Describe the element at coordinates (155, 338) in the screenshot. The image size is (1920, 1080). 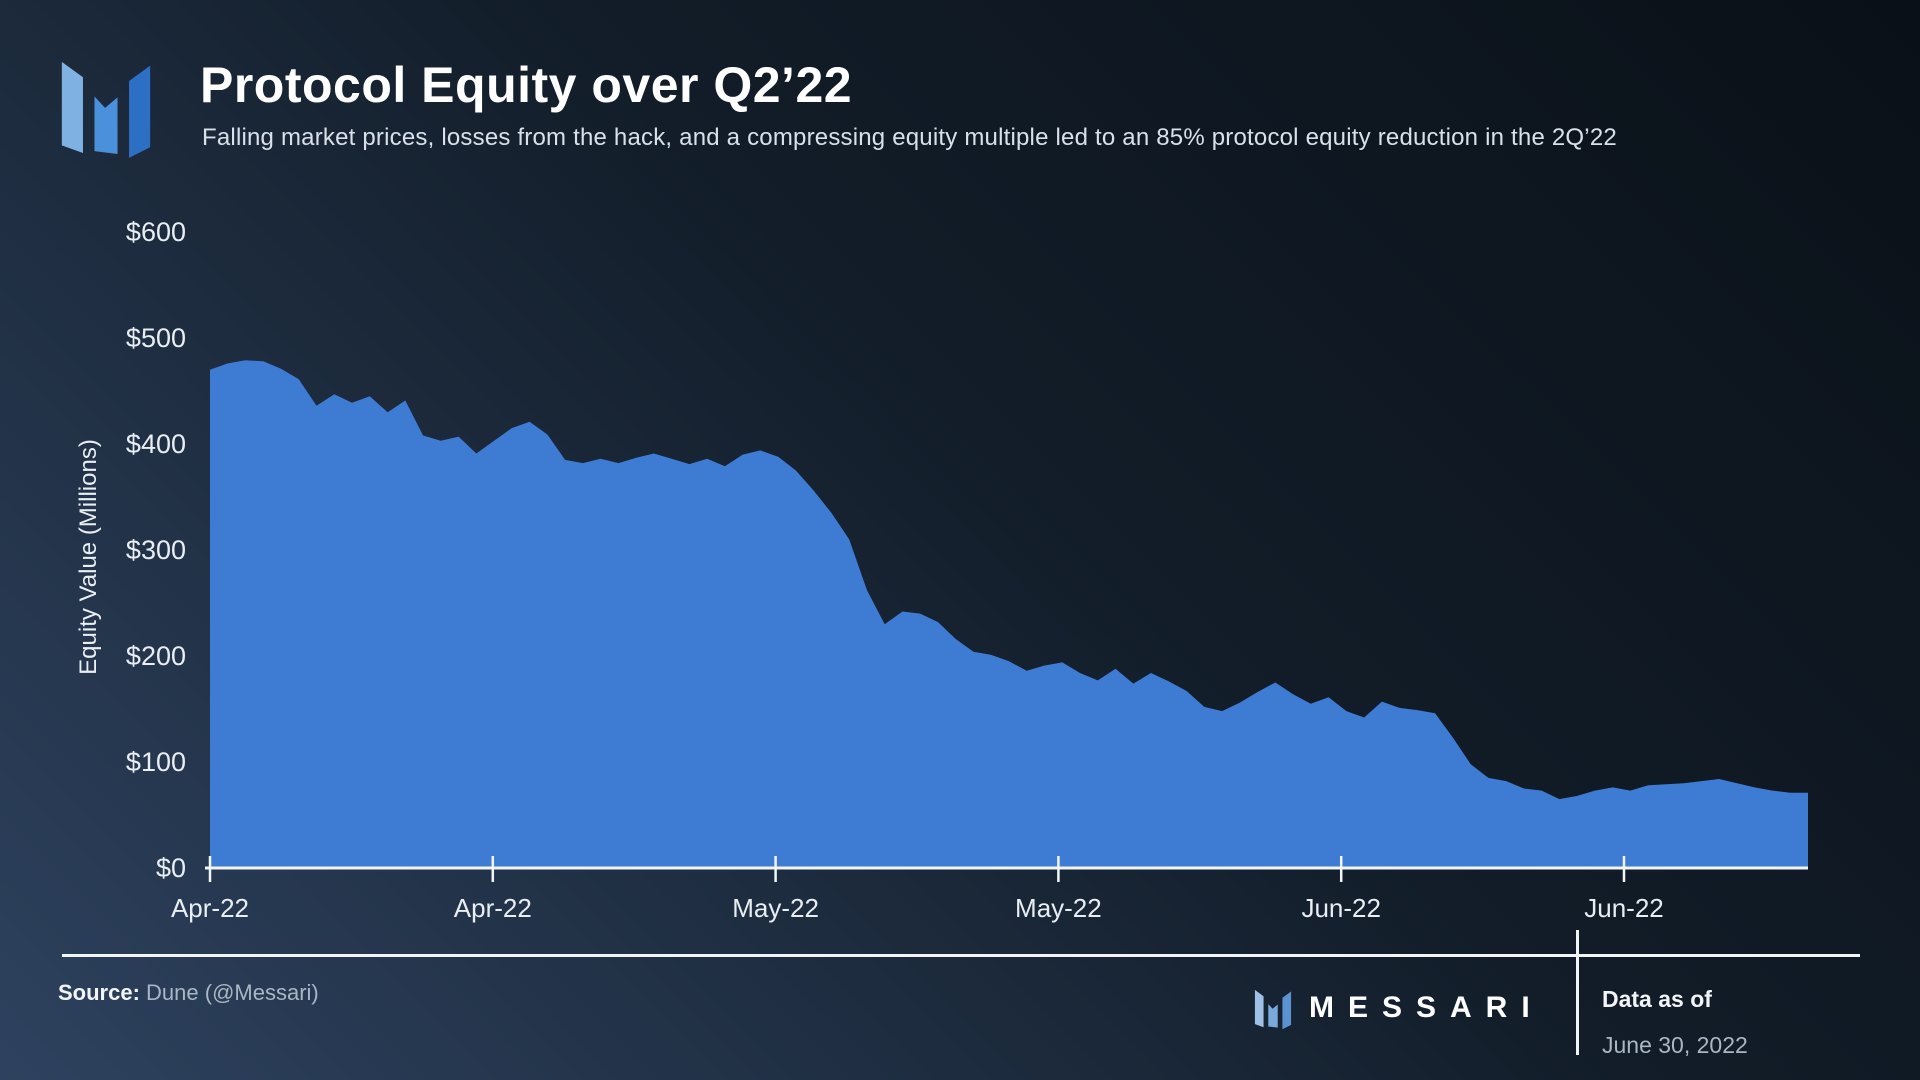
I see `y-tick-label: $500` at that location.